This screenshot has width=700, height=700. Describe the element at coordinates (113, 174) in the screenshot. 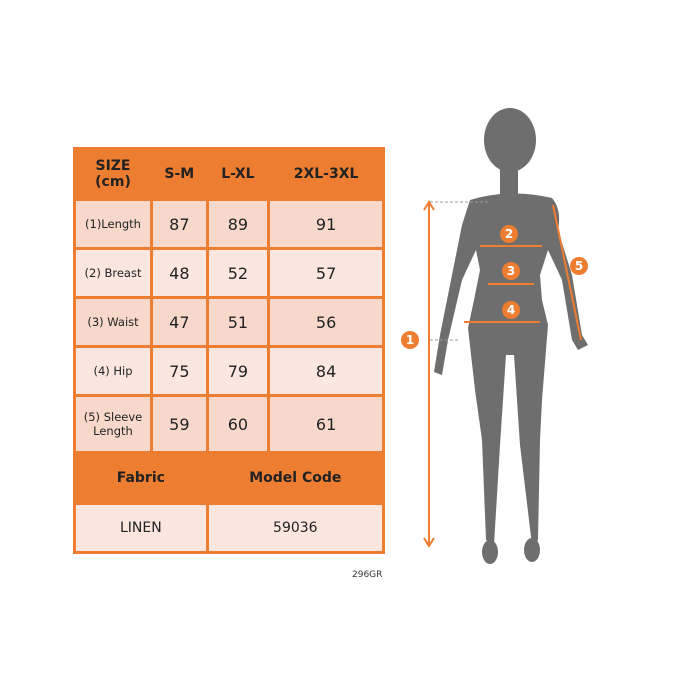

I see `header-size: SIZE (cm)` at that location.